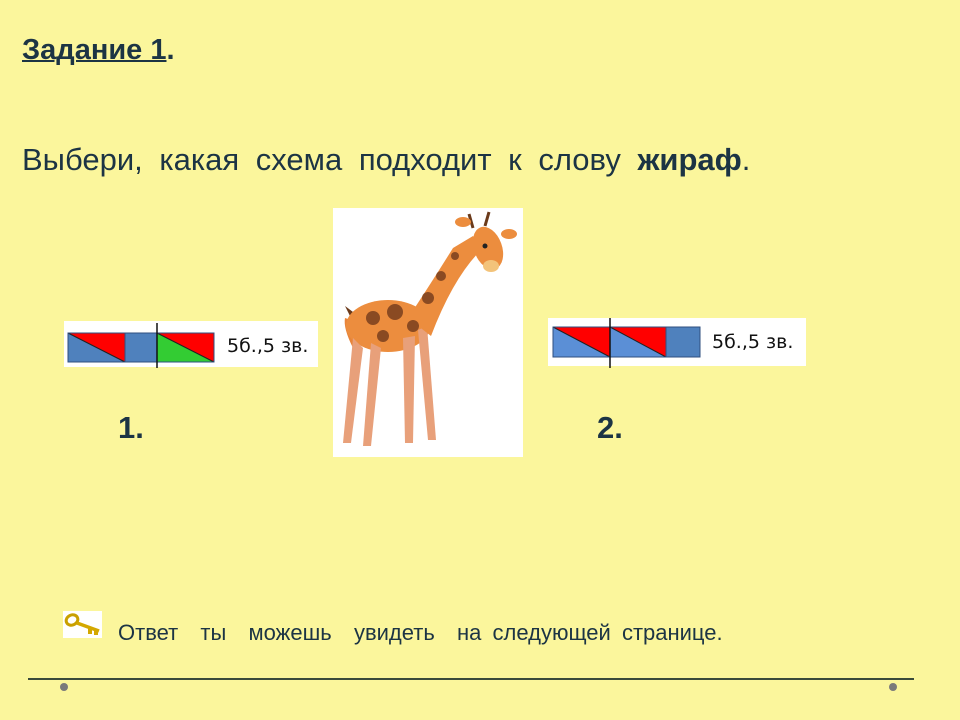 The image size is (960, 720). I want to click on scheme-1-diagram, so click(141, 345).